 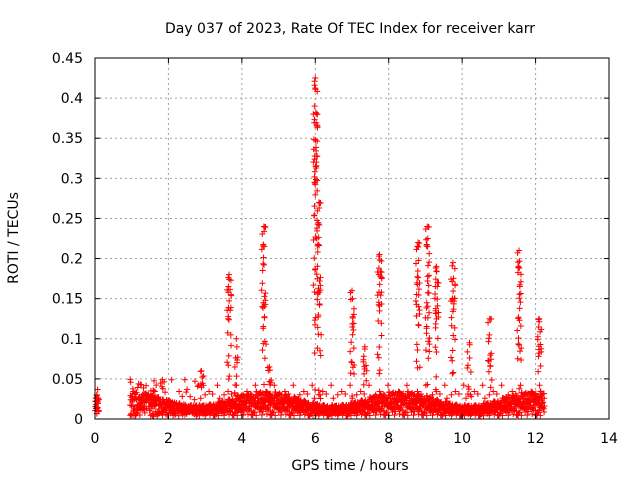 What do you see at coordinates (95, 439) in the screenshot?
I see `x-tick-label: 0` at bounding box center [95, 439].